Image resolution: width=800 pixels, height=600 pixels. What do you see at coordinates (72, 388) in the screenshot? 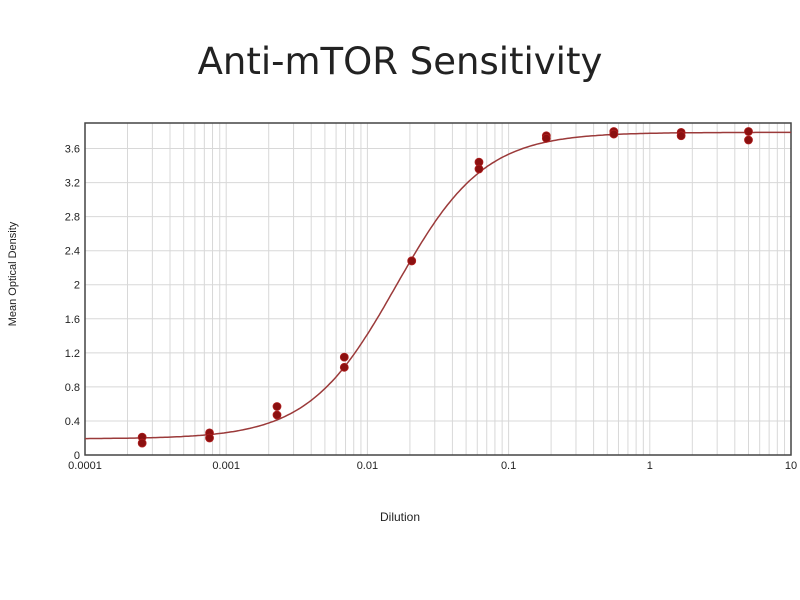
I see `y-tick-label: 0.8` at bounding box center [72, 388].